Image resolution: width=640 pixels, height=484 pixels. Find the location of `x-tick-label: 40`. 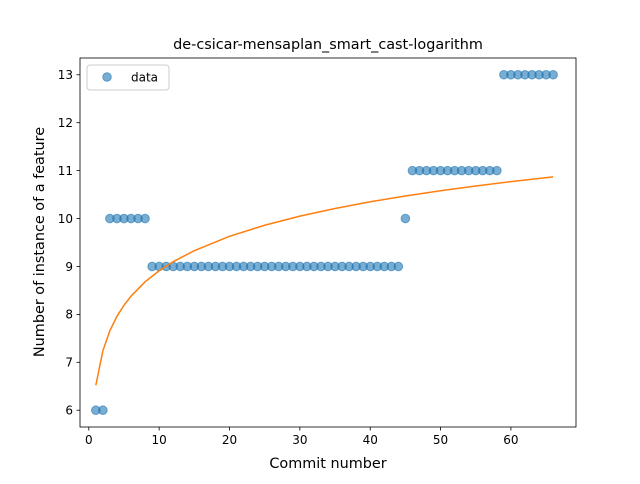

x-tick-label: 40 is located at coordinates (370, 440).